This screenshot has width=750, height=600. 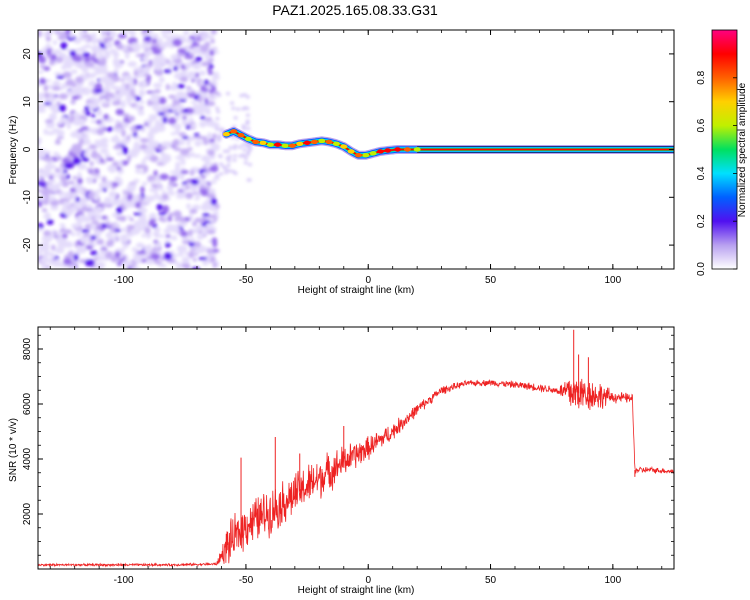 I want to click on spectrogram-x-axis-label: Height of straight line (km), so click(x=356, y=290).